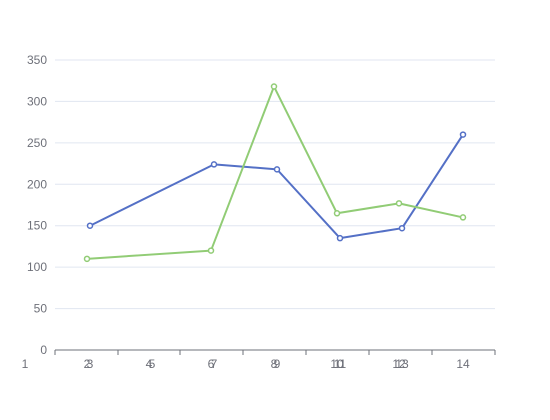 This screenshot has width=550, height=420. Describe the element at coordinates (25, 364) in the screenshot. I see `x-tick-label: 1` at that location.